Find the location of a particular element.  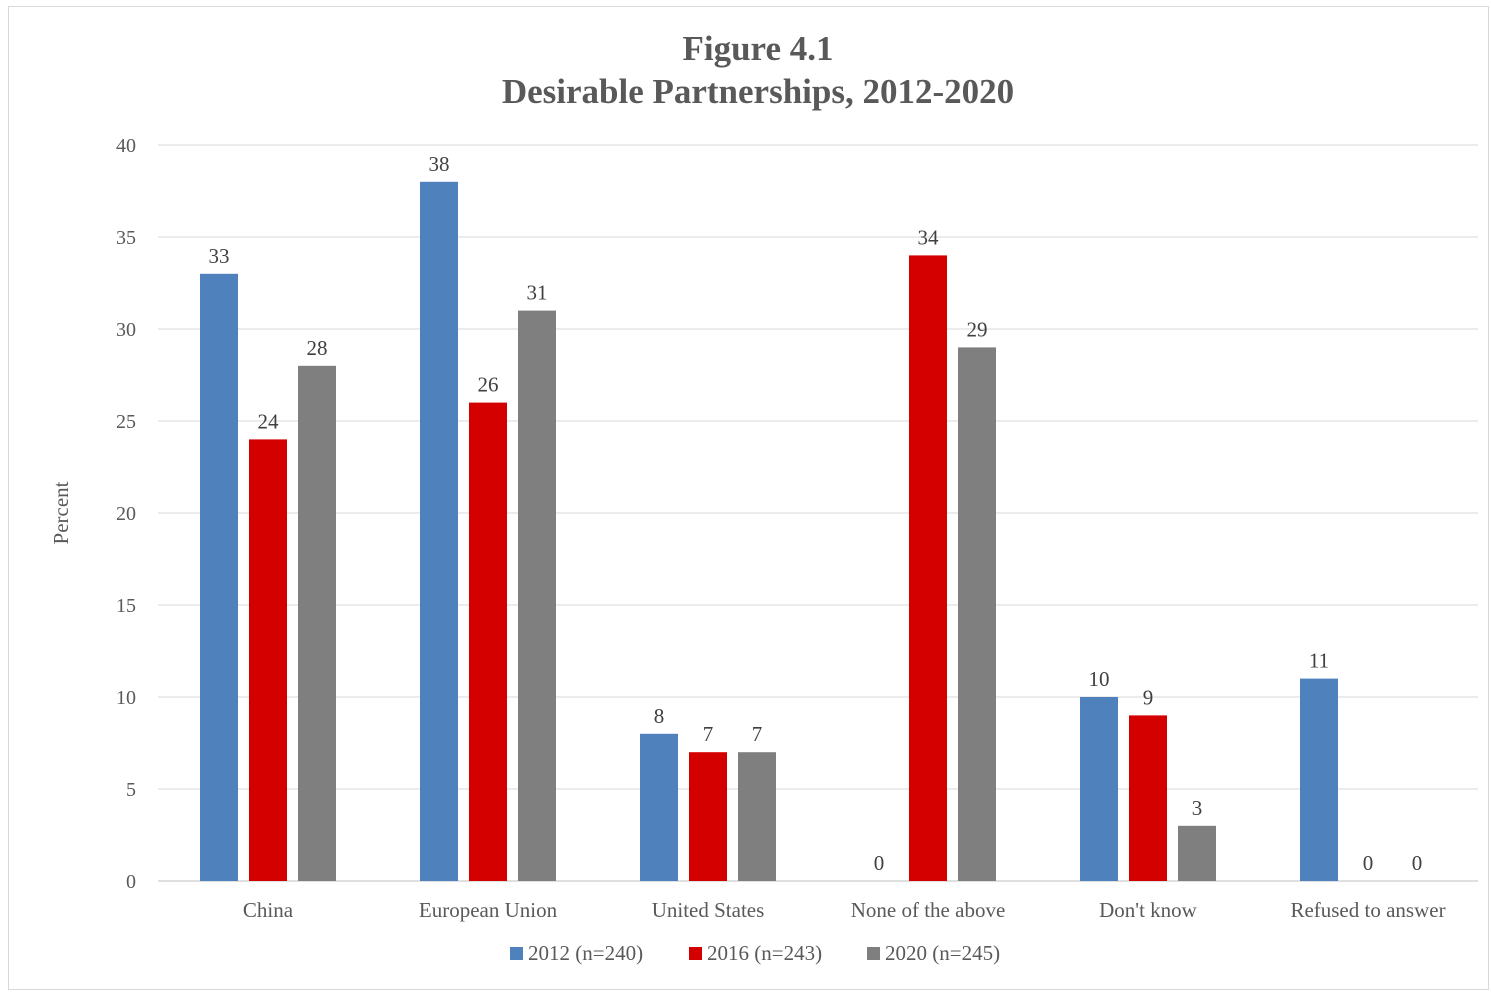

y-tick-label: 30 is located at coordinates (126, 330).